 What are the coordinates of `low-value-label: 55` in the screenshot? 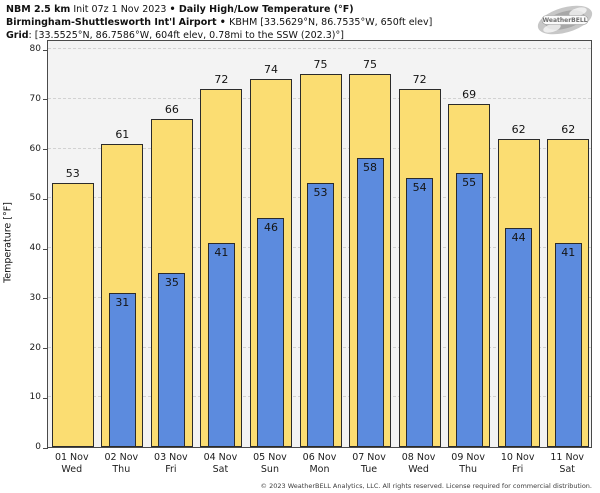 It's located at (469, 183).